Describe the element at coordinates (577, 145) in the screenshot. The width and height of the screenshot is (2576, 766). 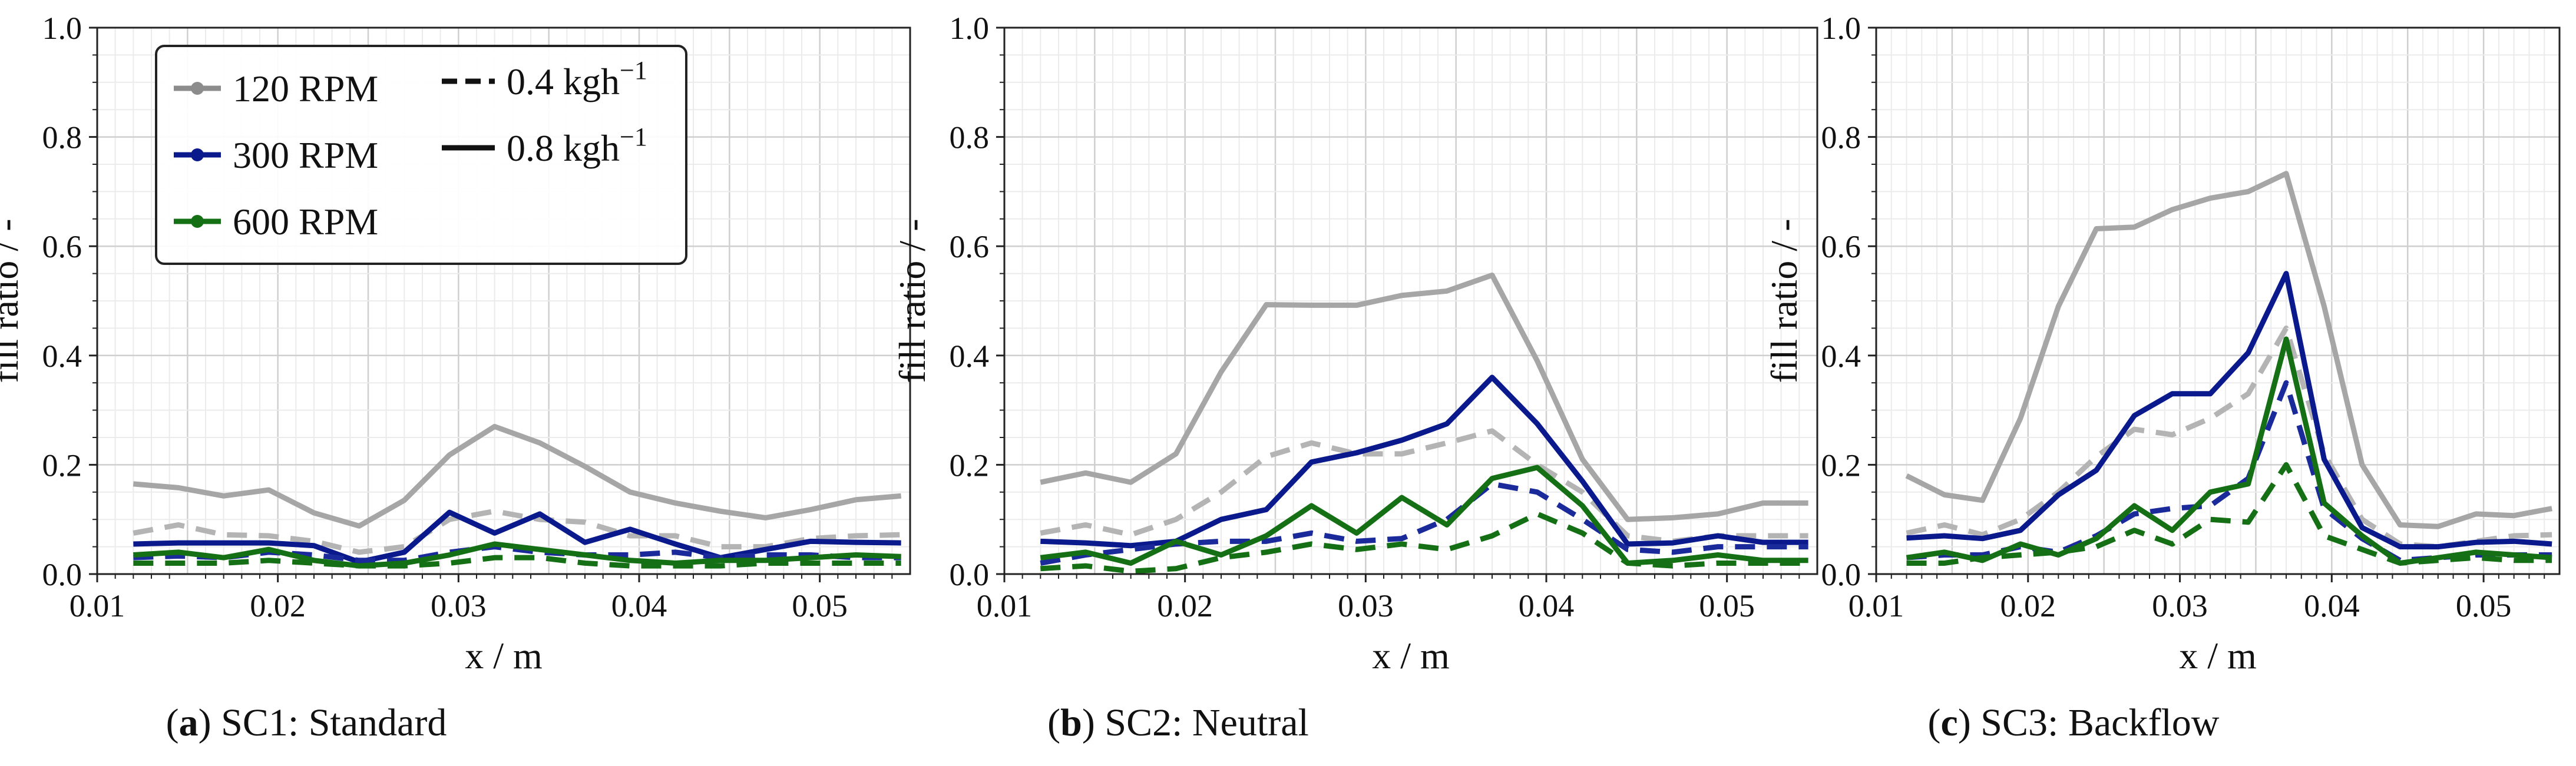
I see `legend-label: 0.8 kgh−1` at that location.